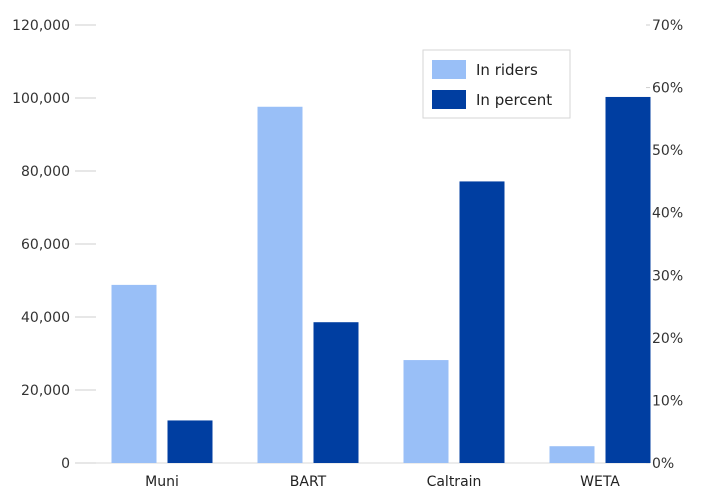 This screenshot has width=711, height=487. I want to click on left-tick-label: 100,000, so click(41, 99).